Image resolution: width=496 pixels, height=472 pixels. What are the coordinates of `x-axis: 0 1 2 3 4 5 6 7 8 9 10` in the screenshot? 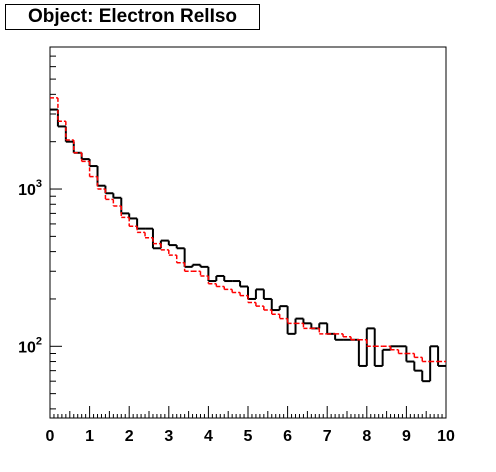 It's located at (250, 425).